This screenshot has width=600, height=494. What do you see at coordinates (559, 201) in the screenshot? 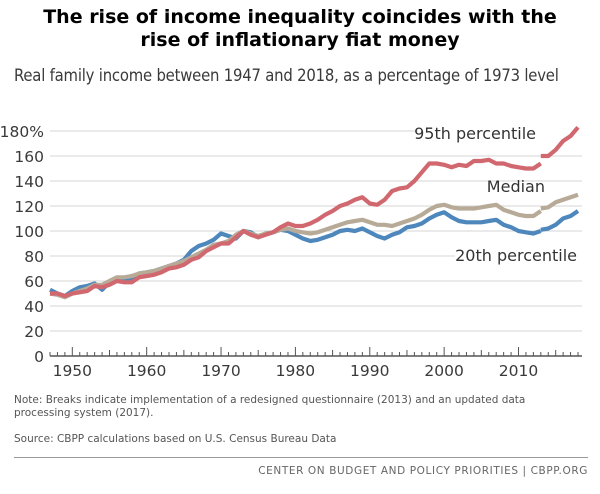
I see `series-line-median` at bounding box center [559, 201].